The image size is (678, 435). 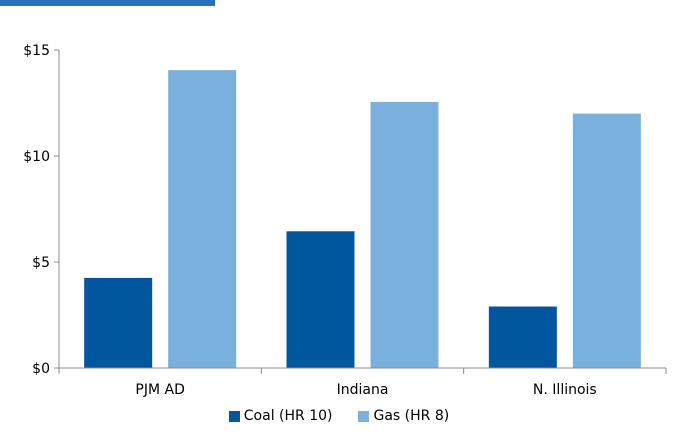 I want to click on gas-bar-indiana, so click(x=404, y=234).